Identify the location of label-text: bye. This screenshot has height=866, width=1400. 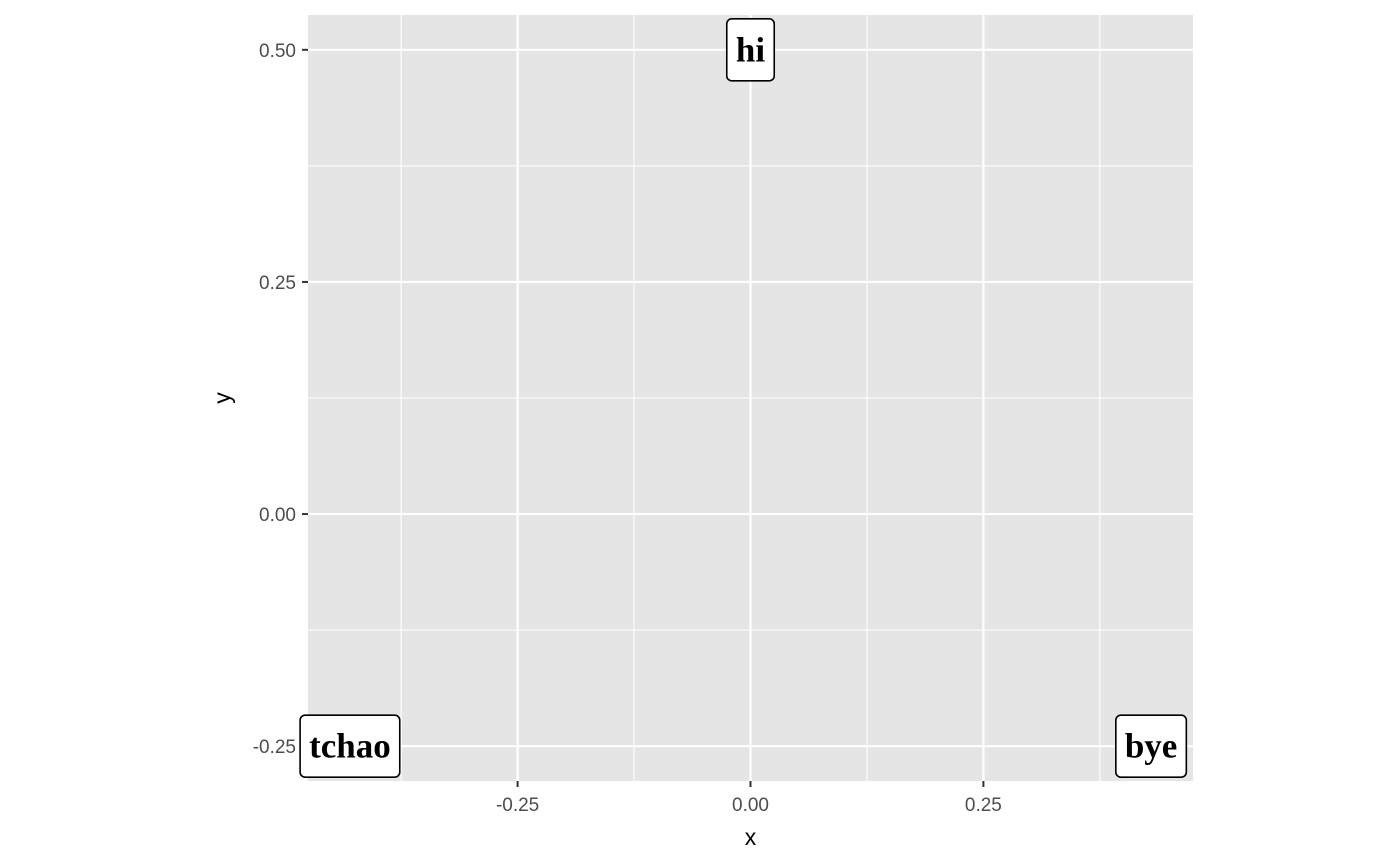
(1151, 746).